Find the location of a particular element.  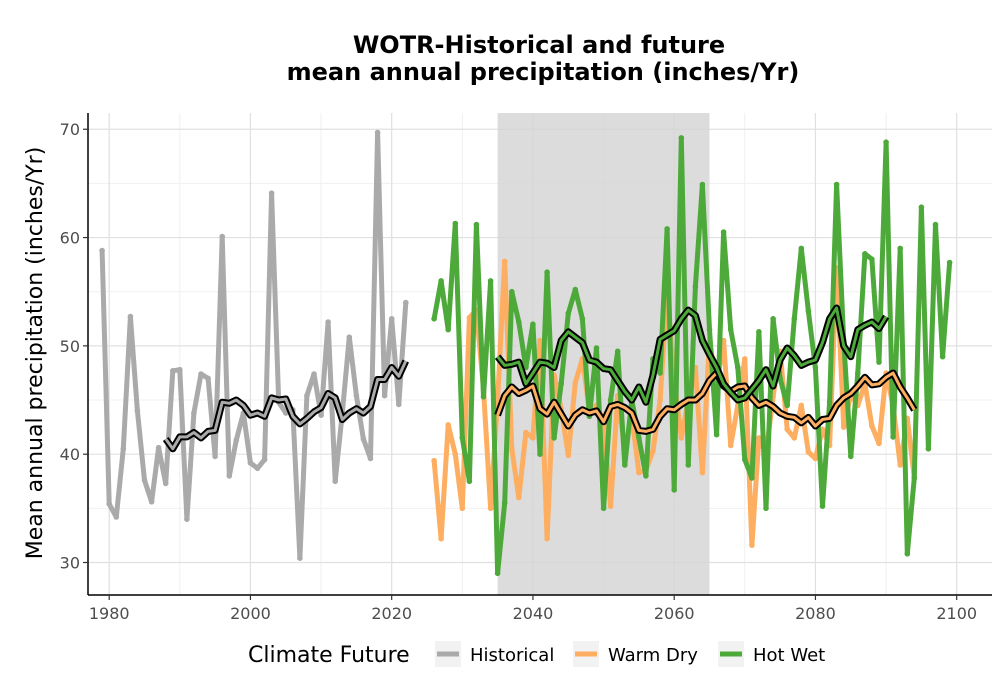

y-axis-title: Mean annual precipitation (inches/Yr) is located at coordinates (35, 353).